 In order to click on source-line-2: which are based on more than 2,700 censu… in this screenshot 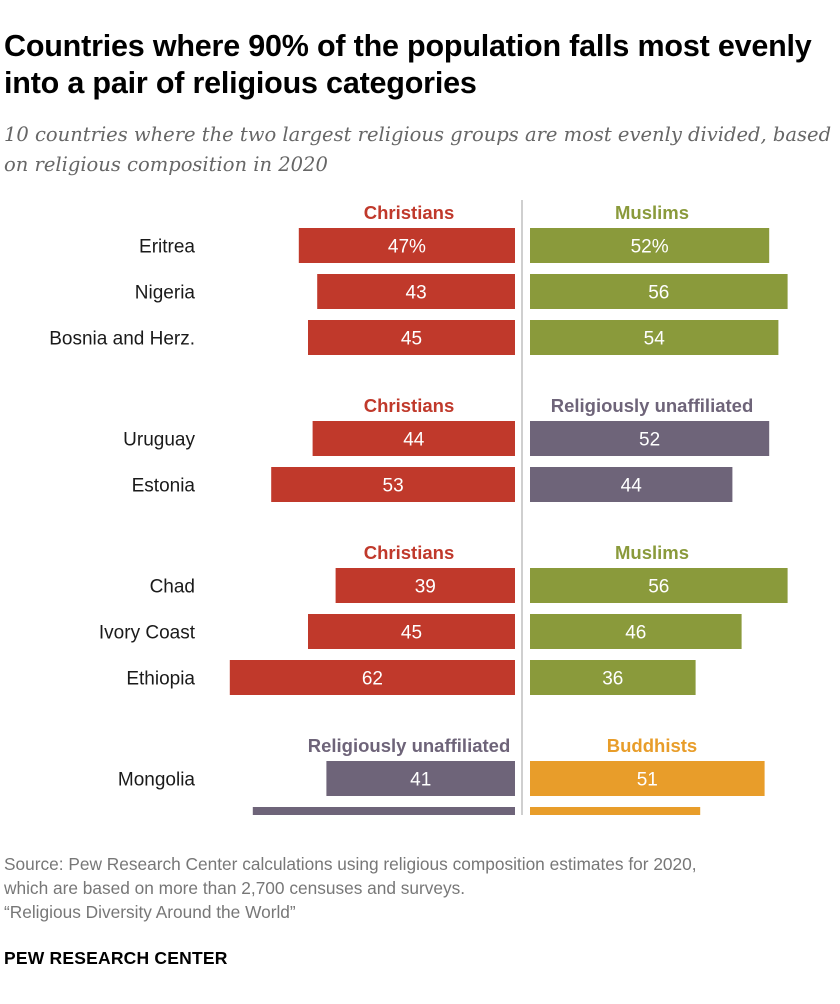, I will do `click(235, 888)`.